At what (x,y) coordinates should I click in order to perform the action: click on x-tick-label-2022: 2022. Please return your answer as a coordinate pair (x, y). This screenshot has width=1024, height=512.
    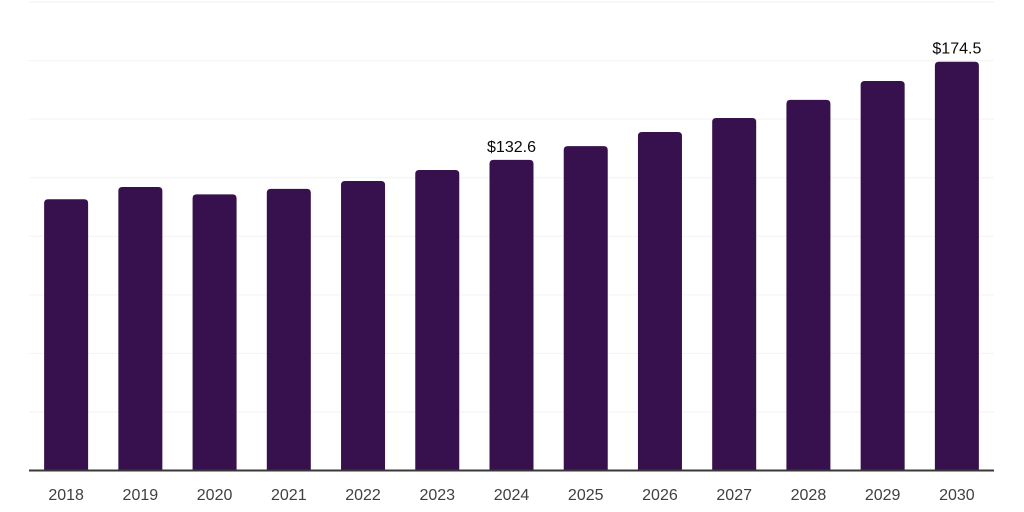
    Looking at the image, I should click on (363, 495).